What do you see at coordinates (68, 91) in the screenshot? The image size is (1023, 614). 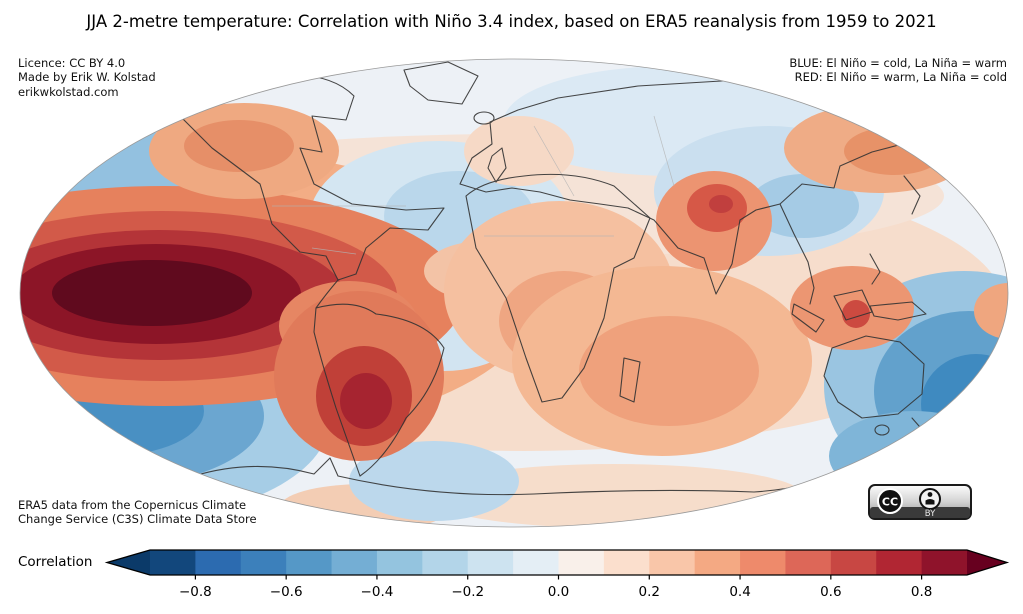 I see `license-line-3: erikwkolstad.com` at bounding box center [68, 91].